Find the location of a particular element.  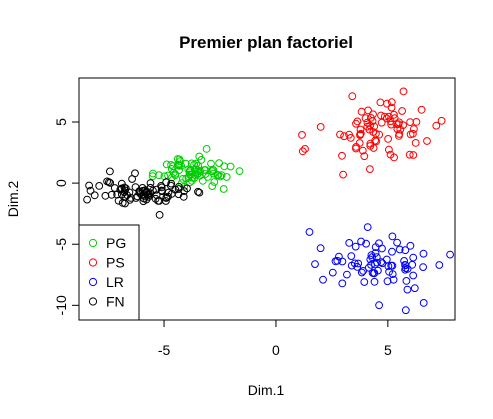

y-tick-label: 5 is located at coordinates (61, 122).